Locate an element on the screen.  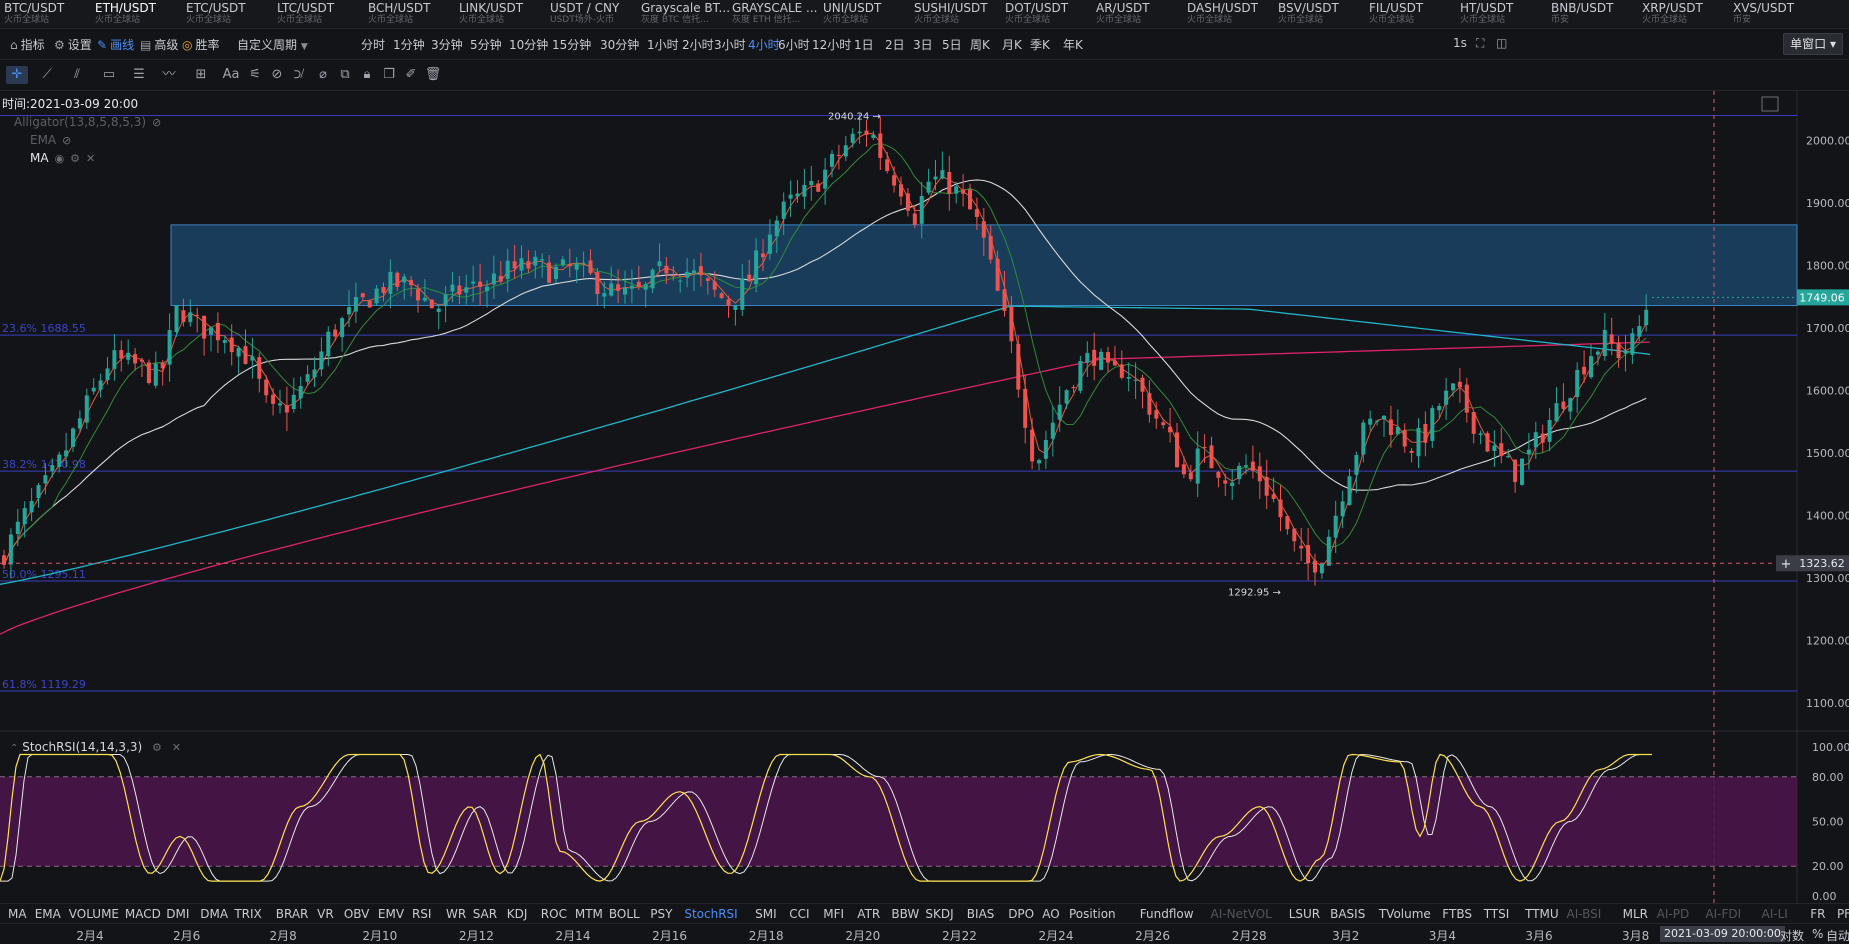
indicator-tab-psy: PSY is located at coordinates (661, 914).